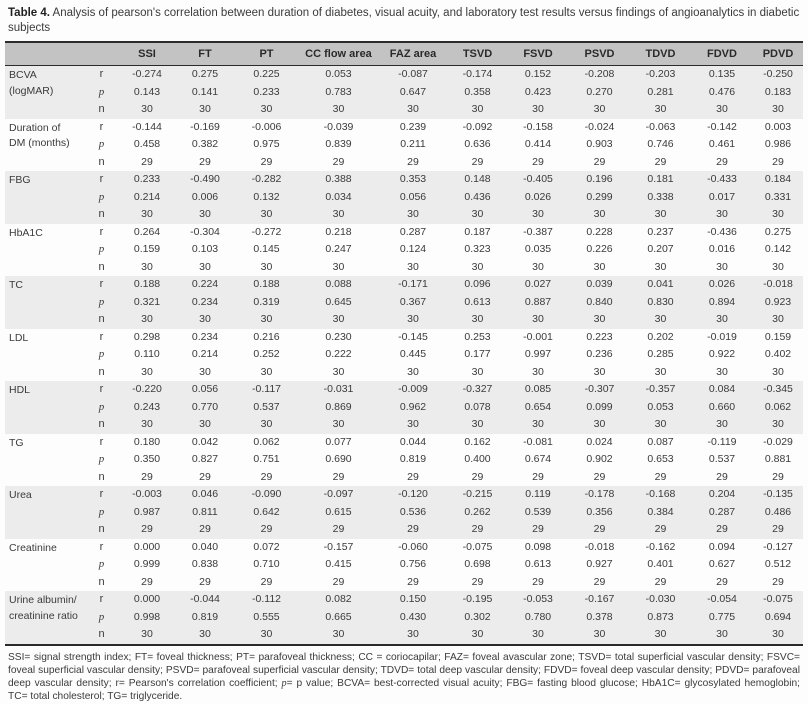 This screenshot has height=704, width=808. What do you see at coordinates (722, 512) in the screenshot?
I see `table-cell: 0.287` at bounding box center [722, 512].